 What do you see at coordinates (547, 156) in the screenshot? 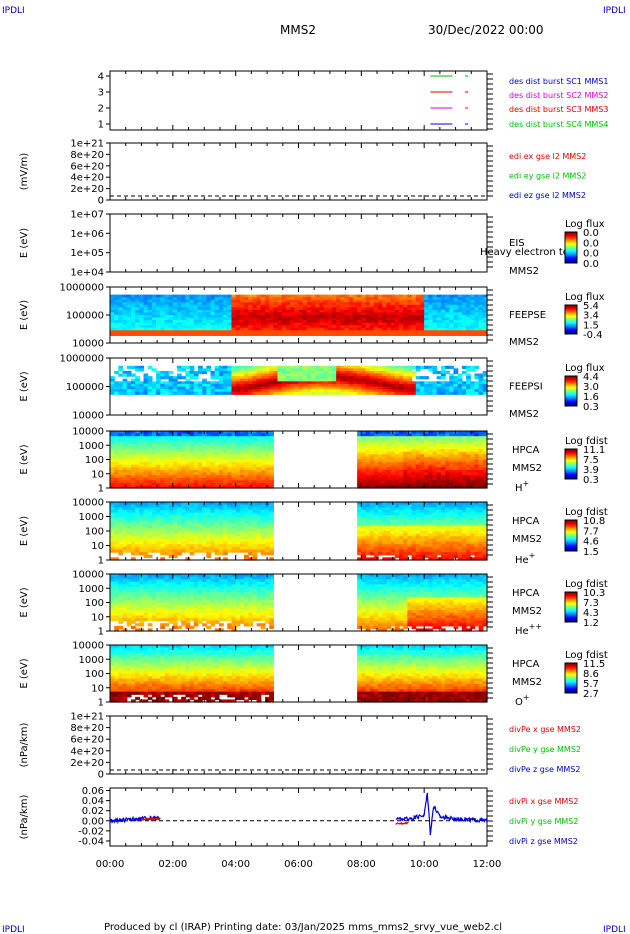
I see `legend-entry: edi ex gse l2 MMS2` at bounding box center [547, 156].